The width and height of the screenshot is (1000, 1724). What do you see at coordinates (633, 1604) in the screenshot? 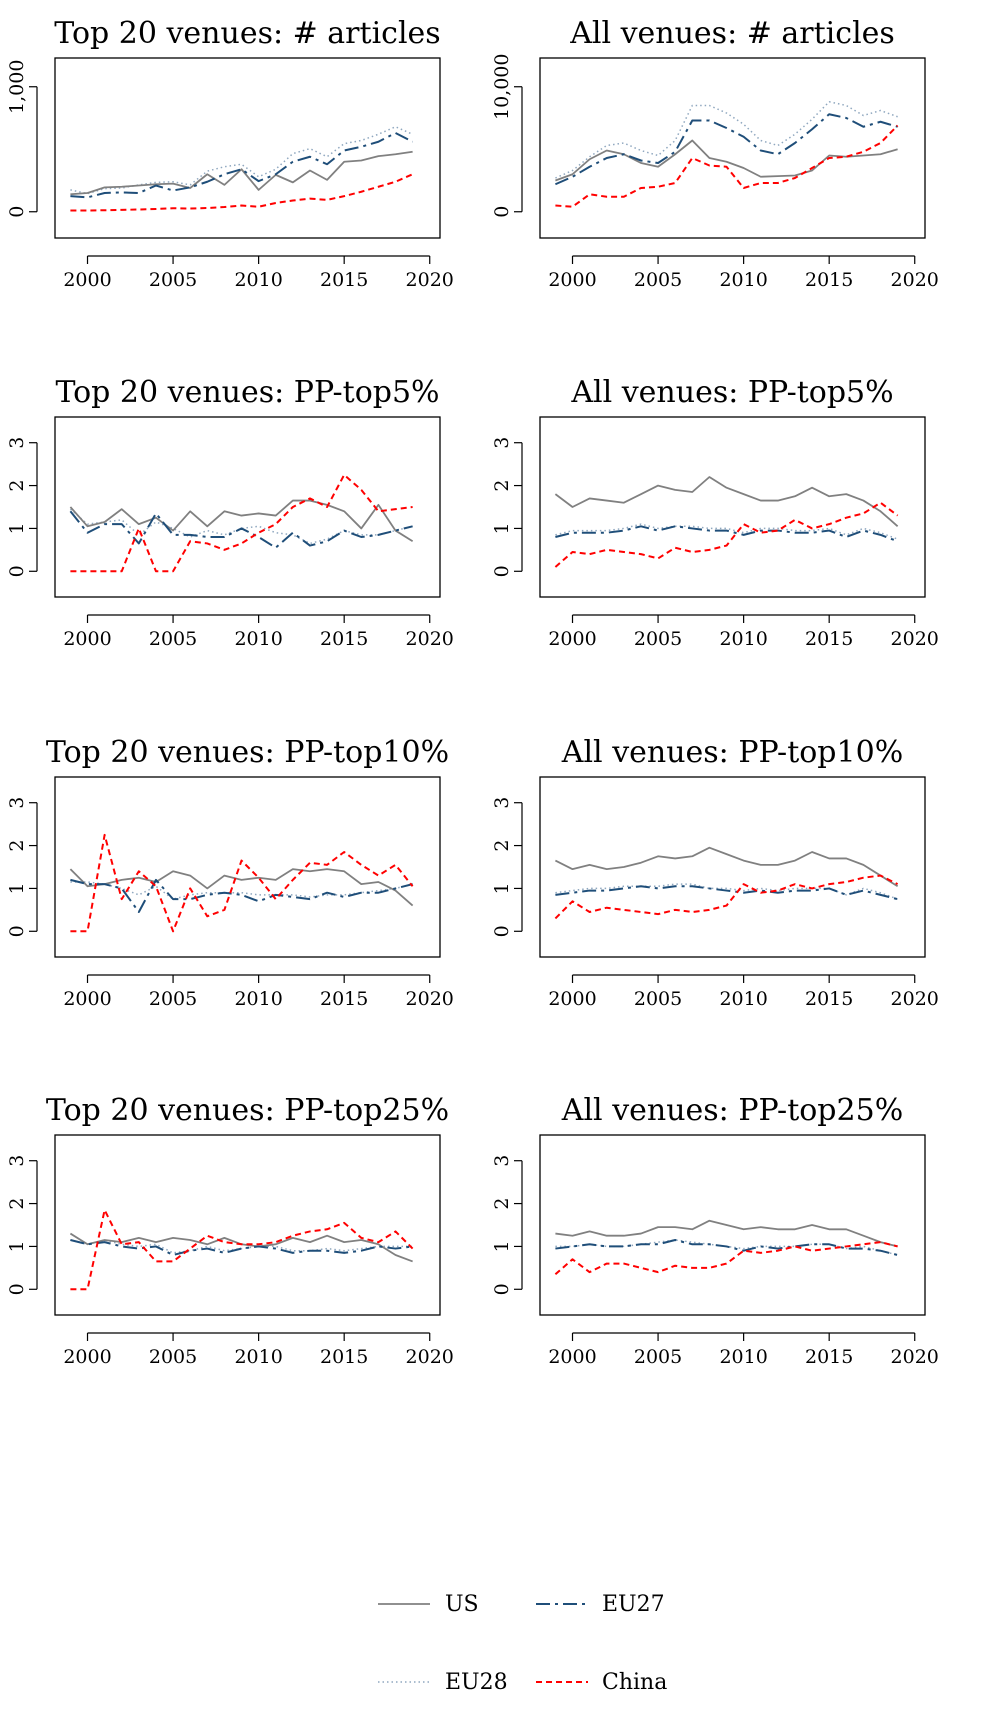
I see `legend-eu27-label: EU27` at bounding box center [633, 1604].